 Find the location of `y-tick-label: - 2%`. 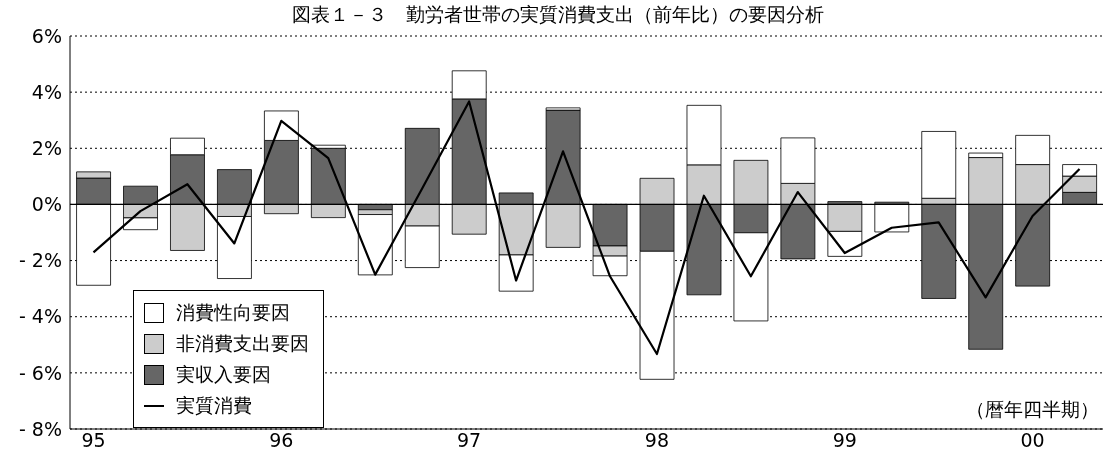

y-tick-label: - 2% is located at coordinates (40, 260).